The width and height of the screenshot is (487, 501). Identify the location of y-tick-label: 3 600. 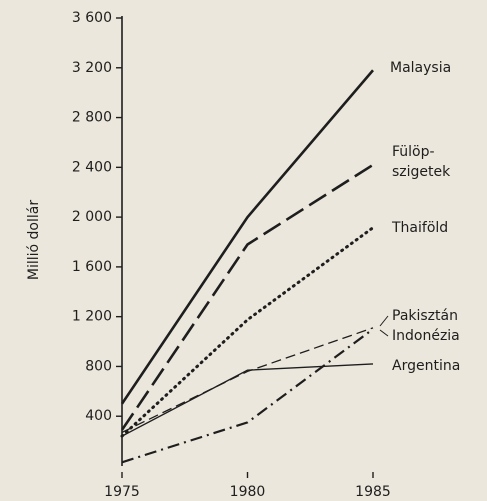
(92, 18).